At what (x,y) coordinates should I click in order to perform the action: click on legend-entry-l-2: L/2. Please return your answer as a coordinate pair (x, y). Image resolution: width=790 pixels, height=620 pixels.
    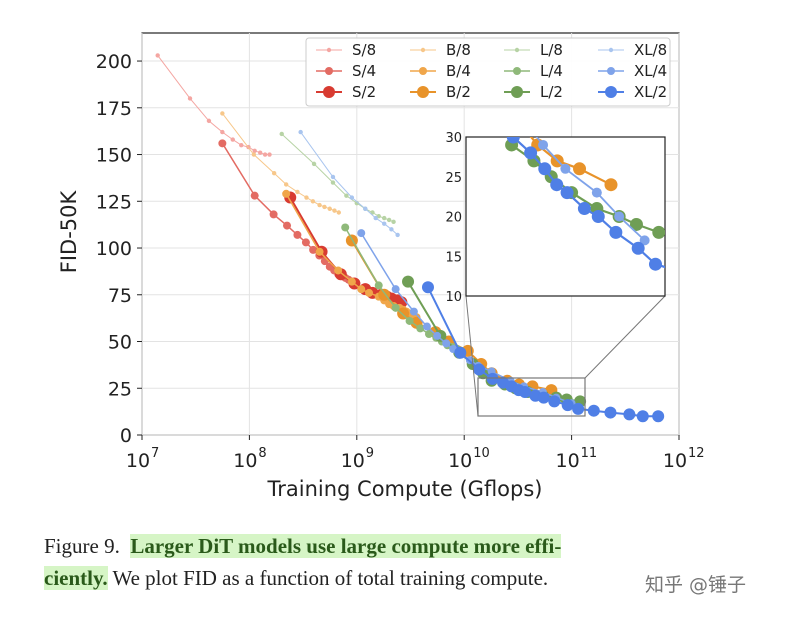
    Looking at the image, I should click on (533, 92).